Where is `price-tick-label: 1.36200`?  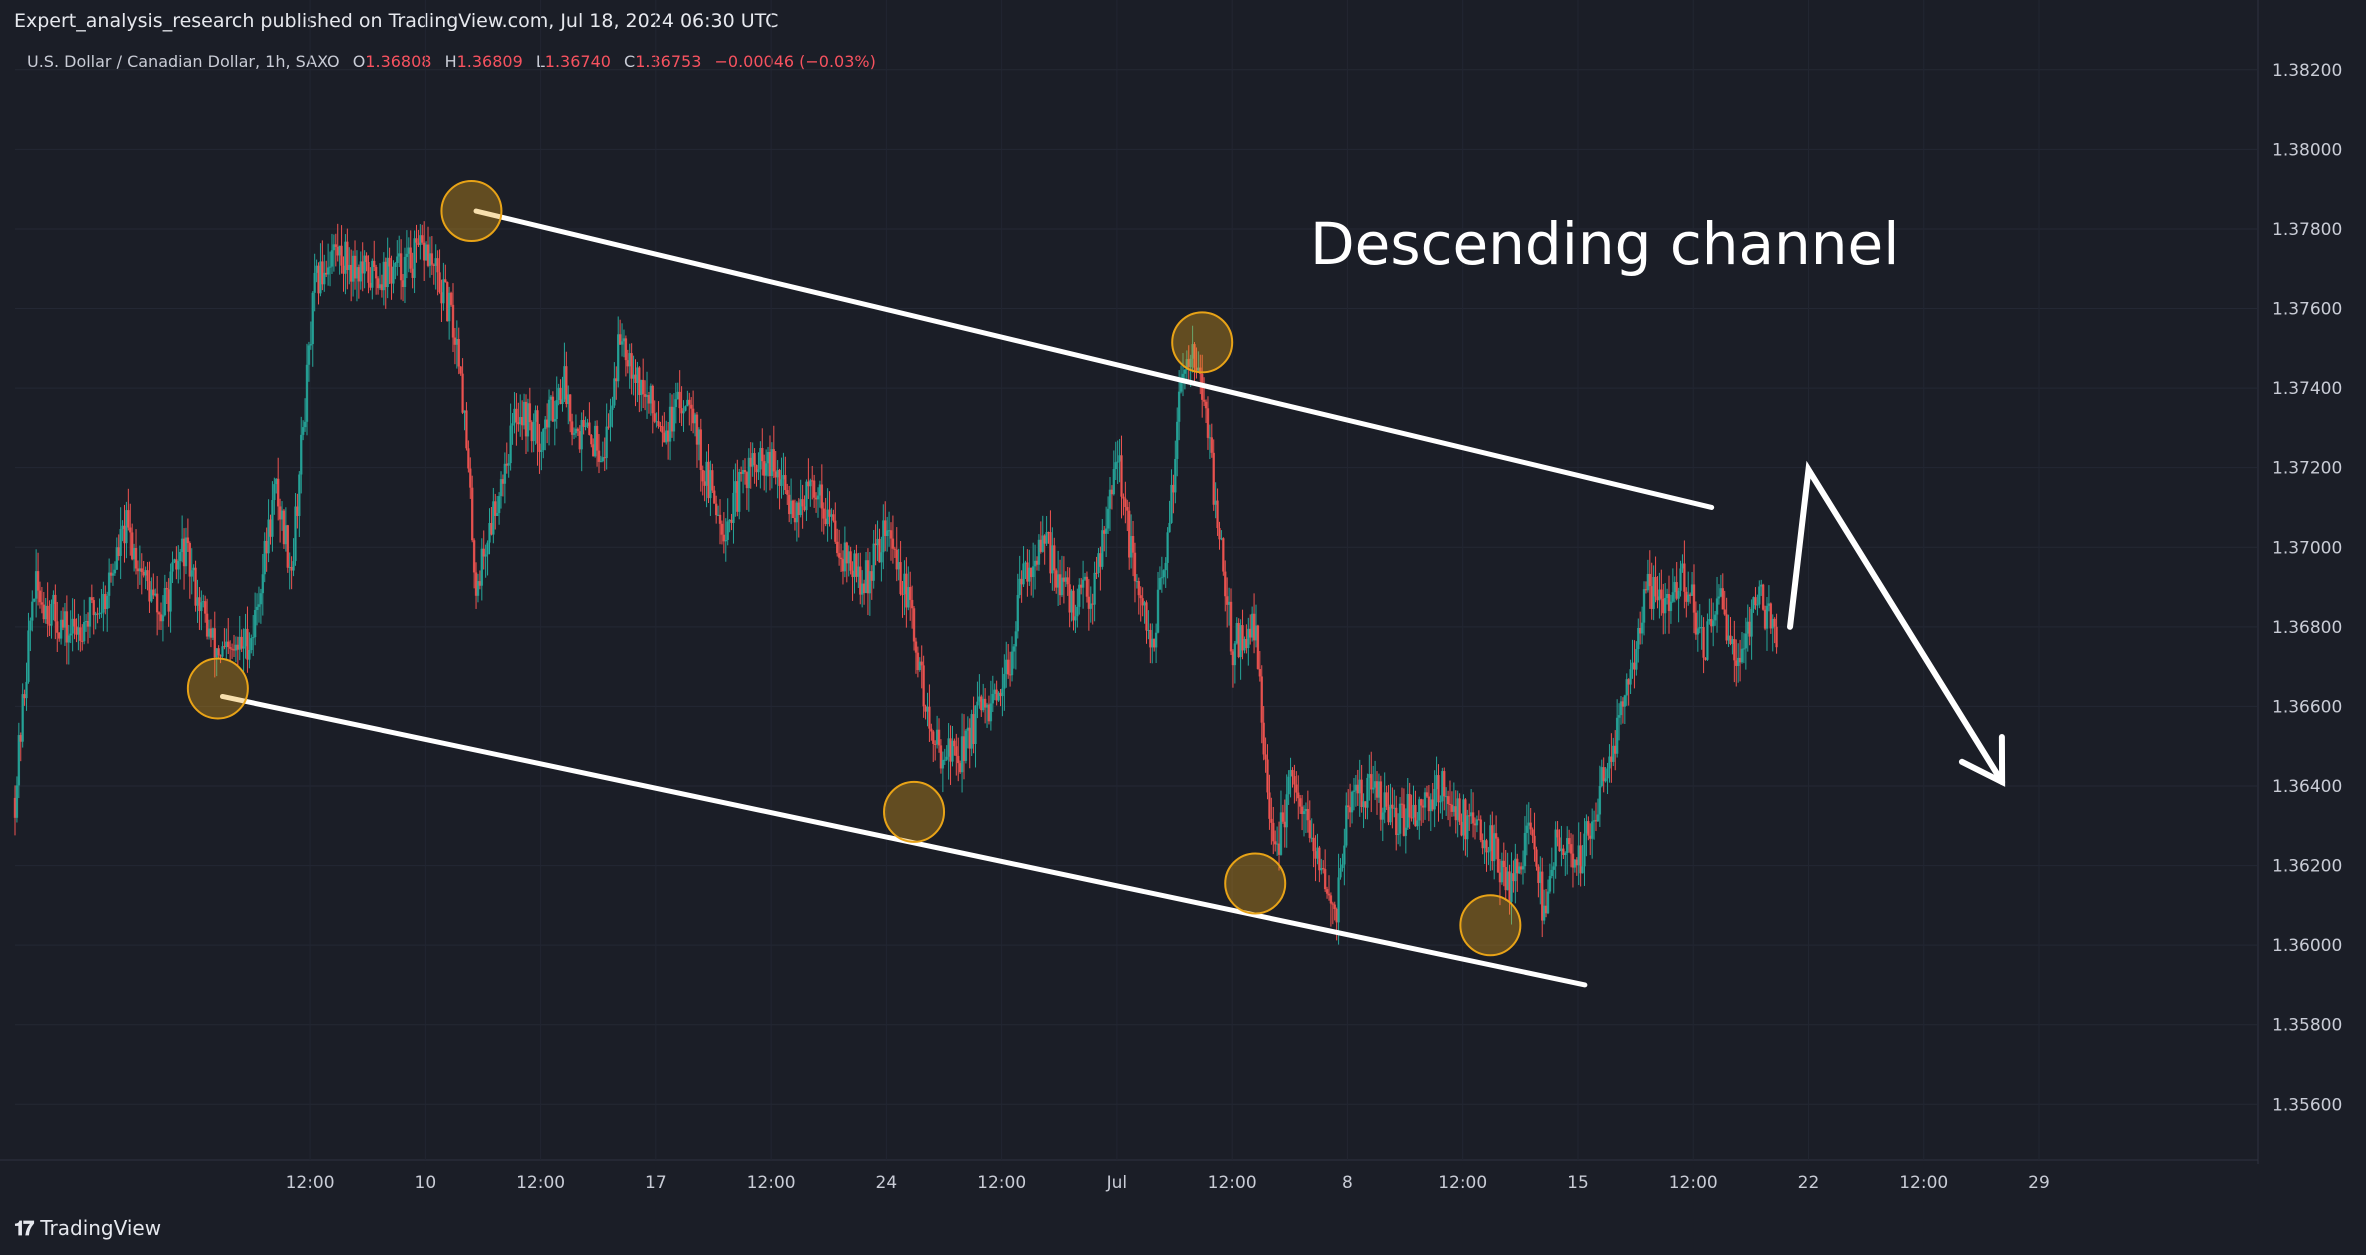
price-tick-label: 1.36200 is located at coordinates (2307, 867).